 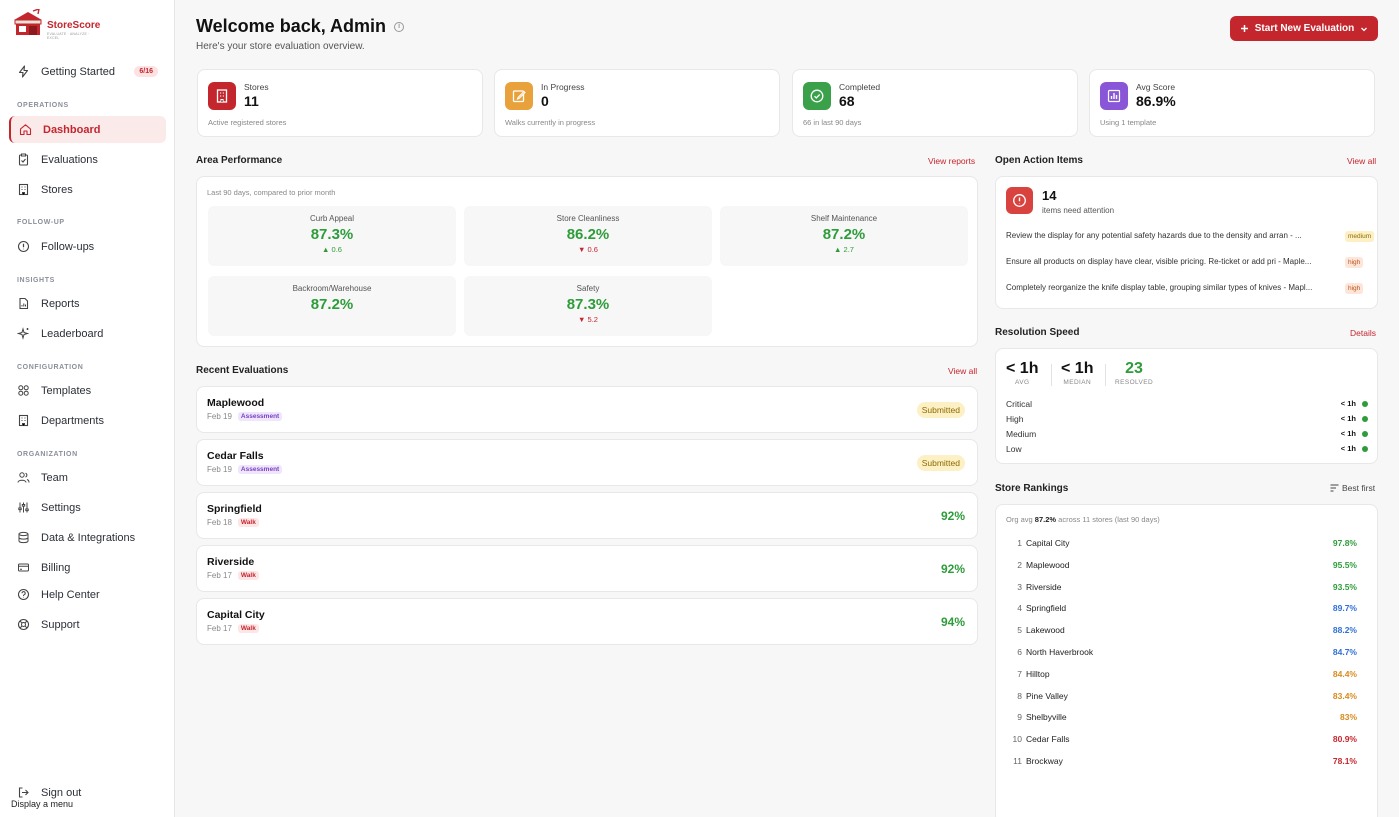 I want to click on evaluation-row: Capital City Feb 17 Walk 94%, so click(x=587, y=621).